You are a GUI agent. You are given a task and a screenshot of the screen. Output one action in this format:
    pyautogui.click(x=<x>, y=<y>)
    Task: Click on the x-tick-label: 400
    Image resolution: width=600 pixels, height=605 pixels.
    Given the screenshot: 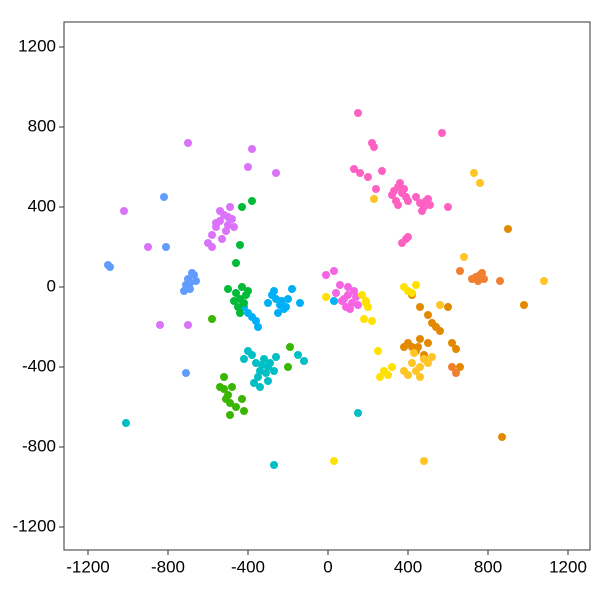 What is the action you would take?
    pyautogui.click(x=408, y=566)
    